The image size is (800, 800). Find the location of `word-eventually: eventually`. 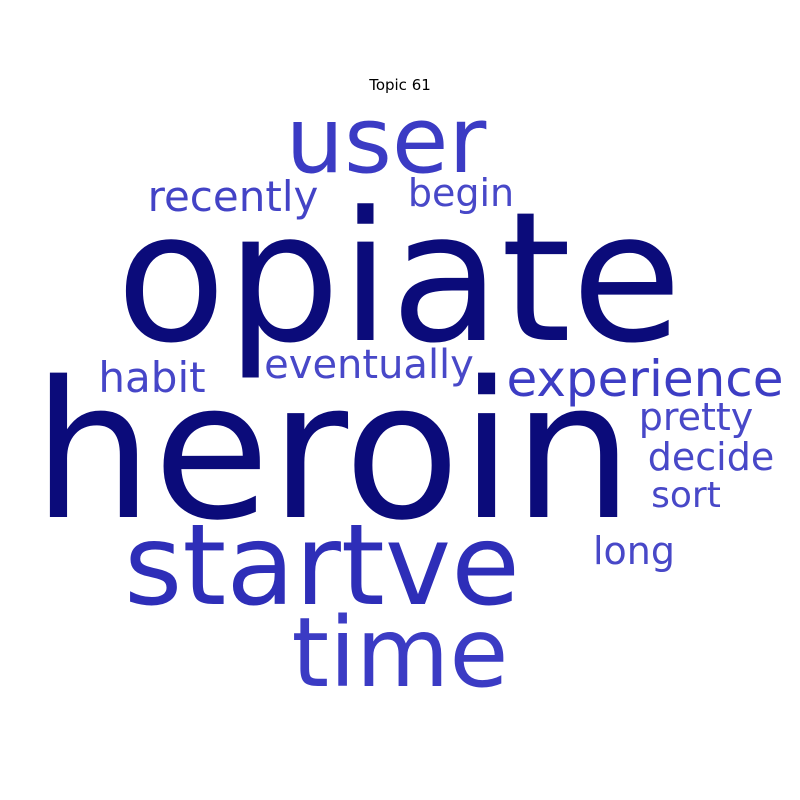

word-eventually: eventually is located at coordinates (369, 365).